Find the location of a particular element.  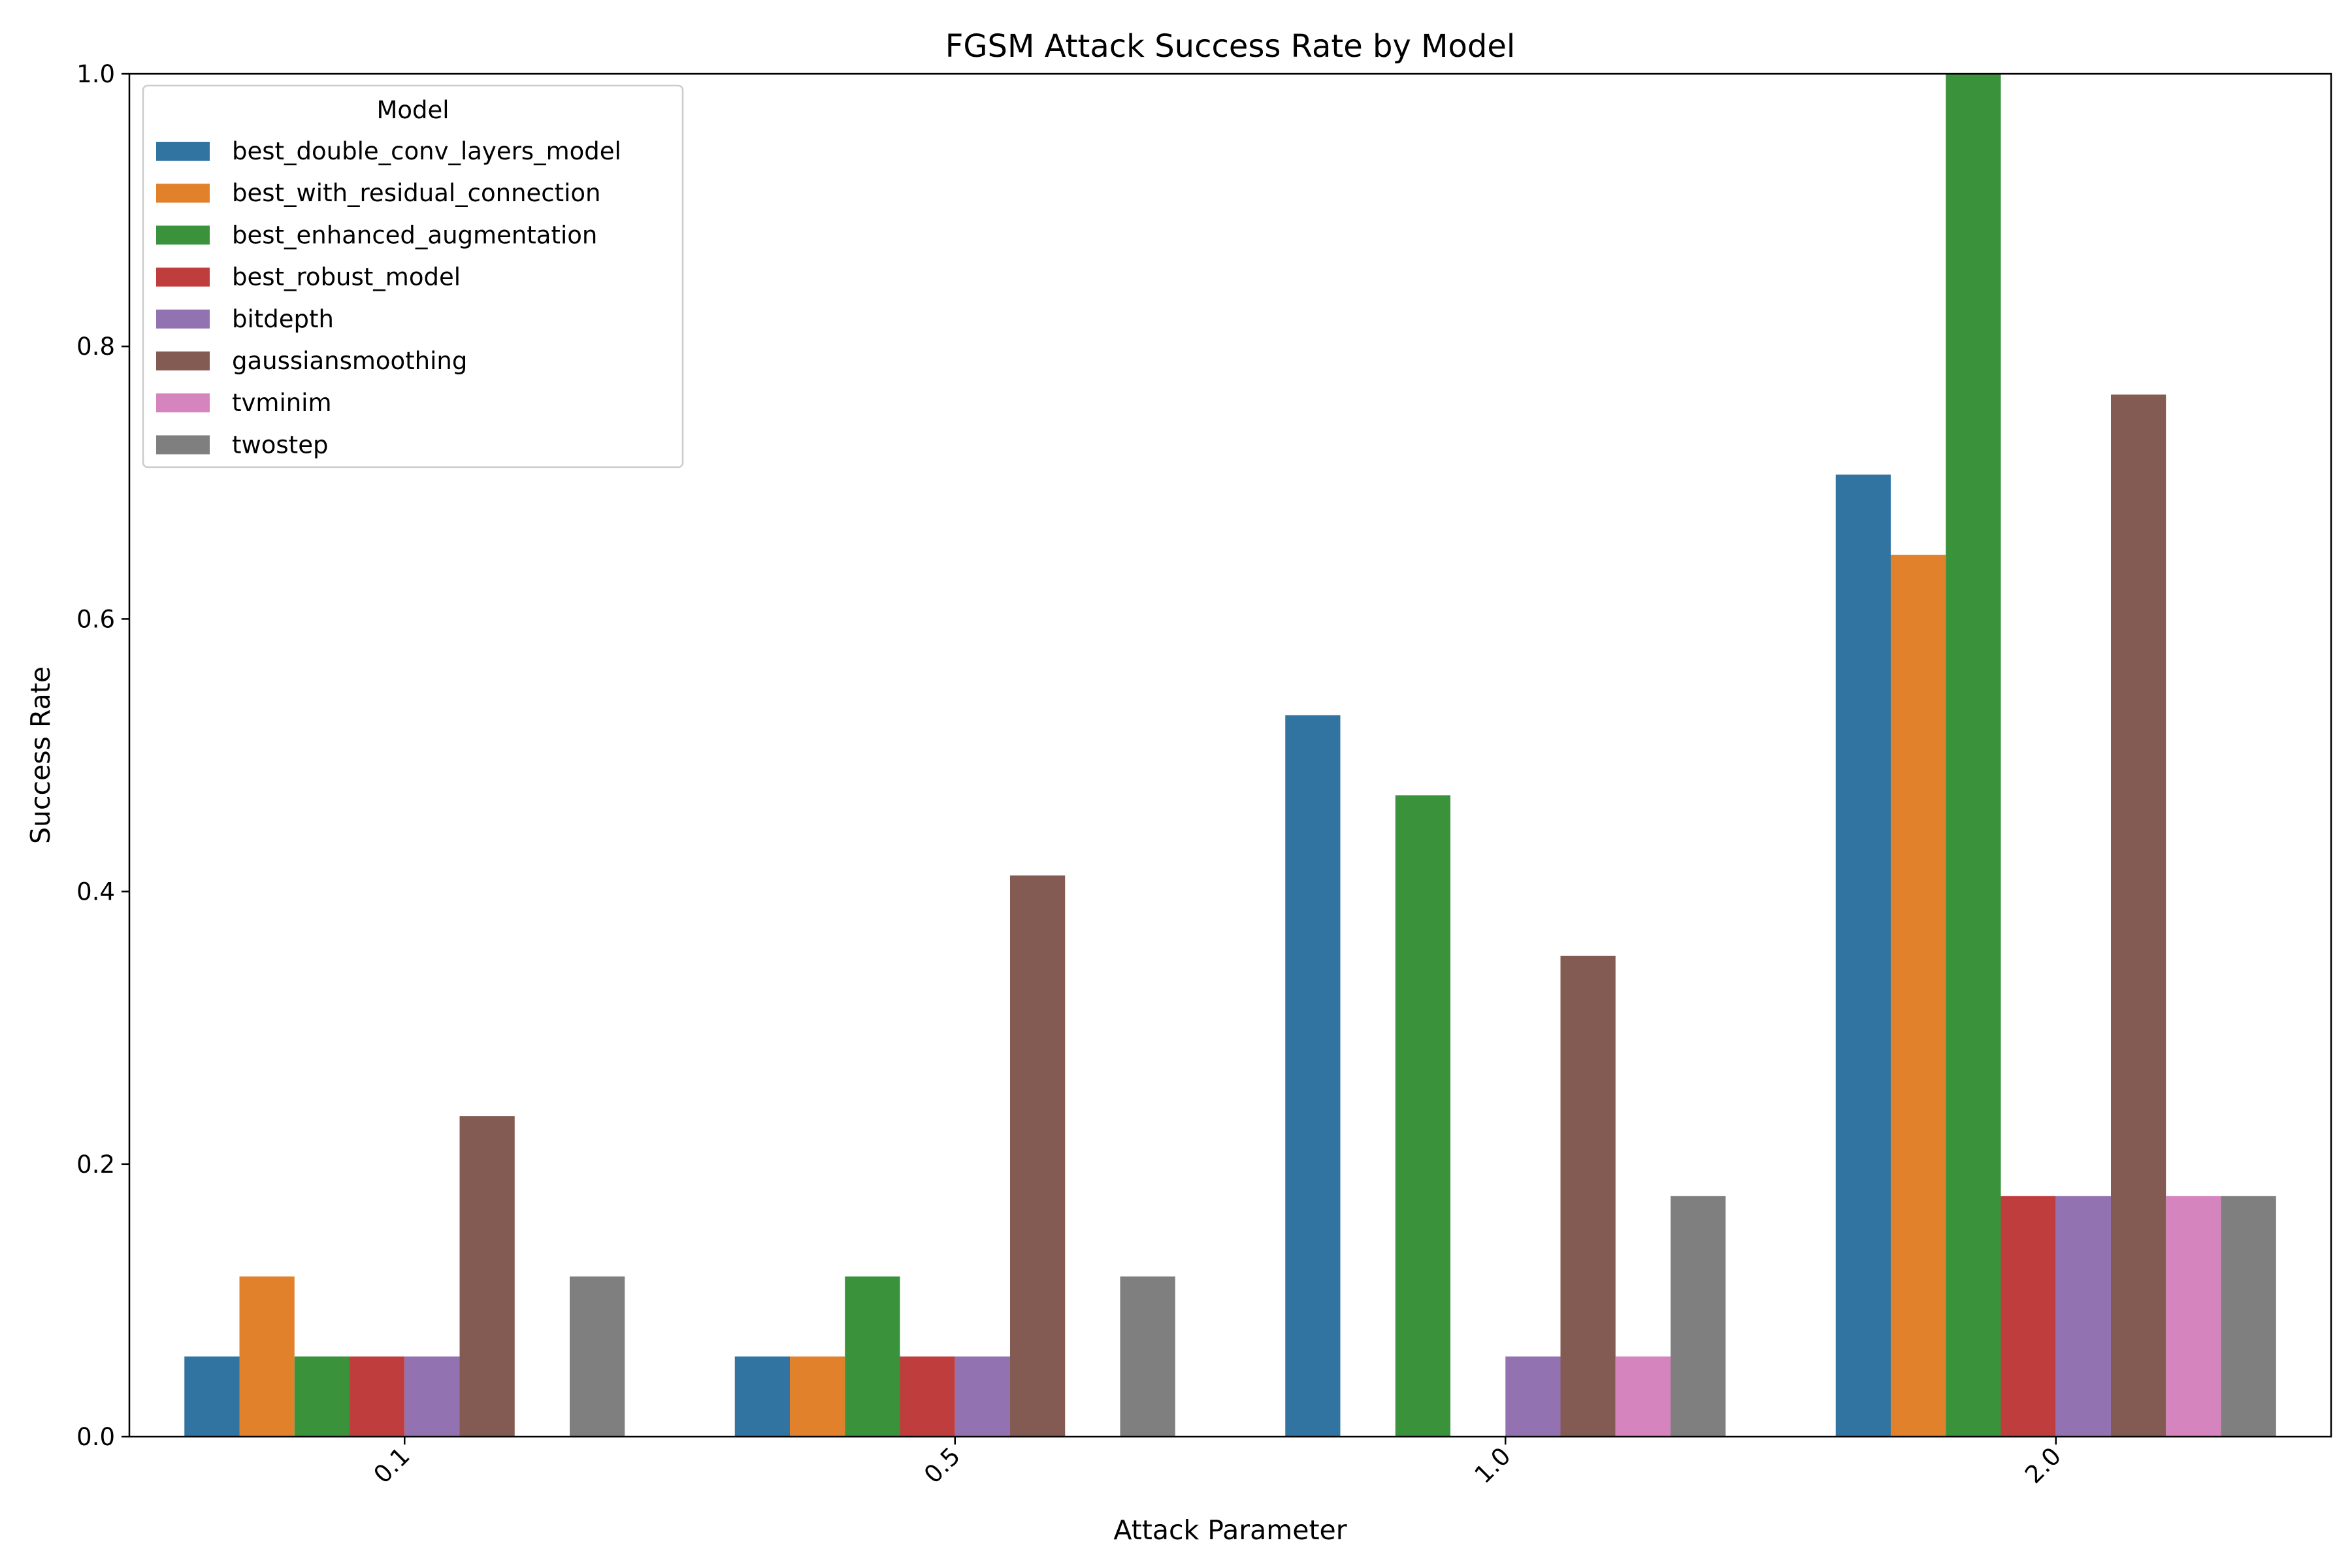

legend-label: best_enhanced_augmentation is located at coordinates (414, 235).